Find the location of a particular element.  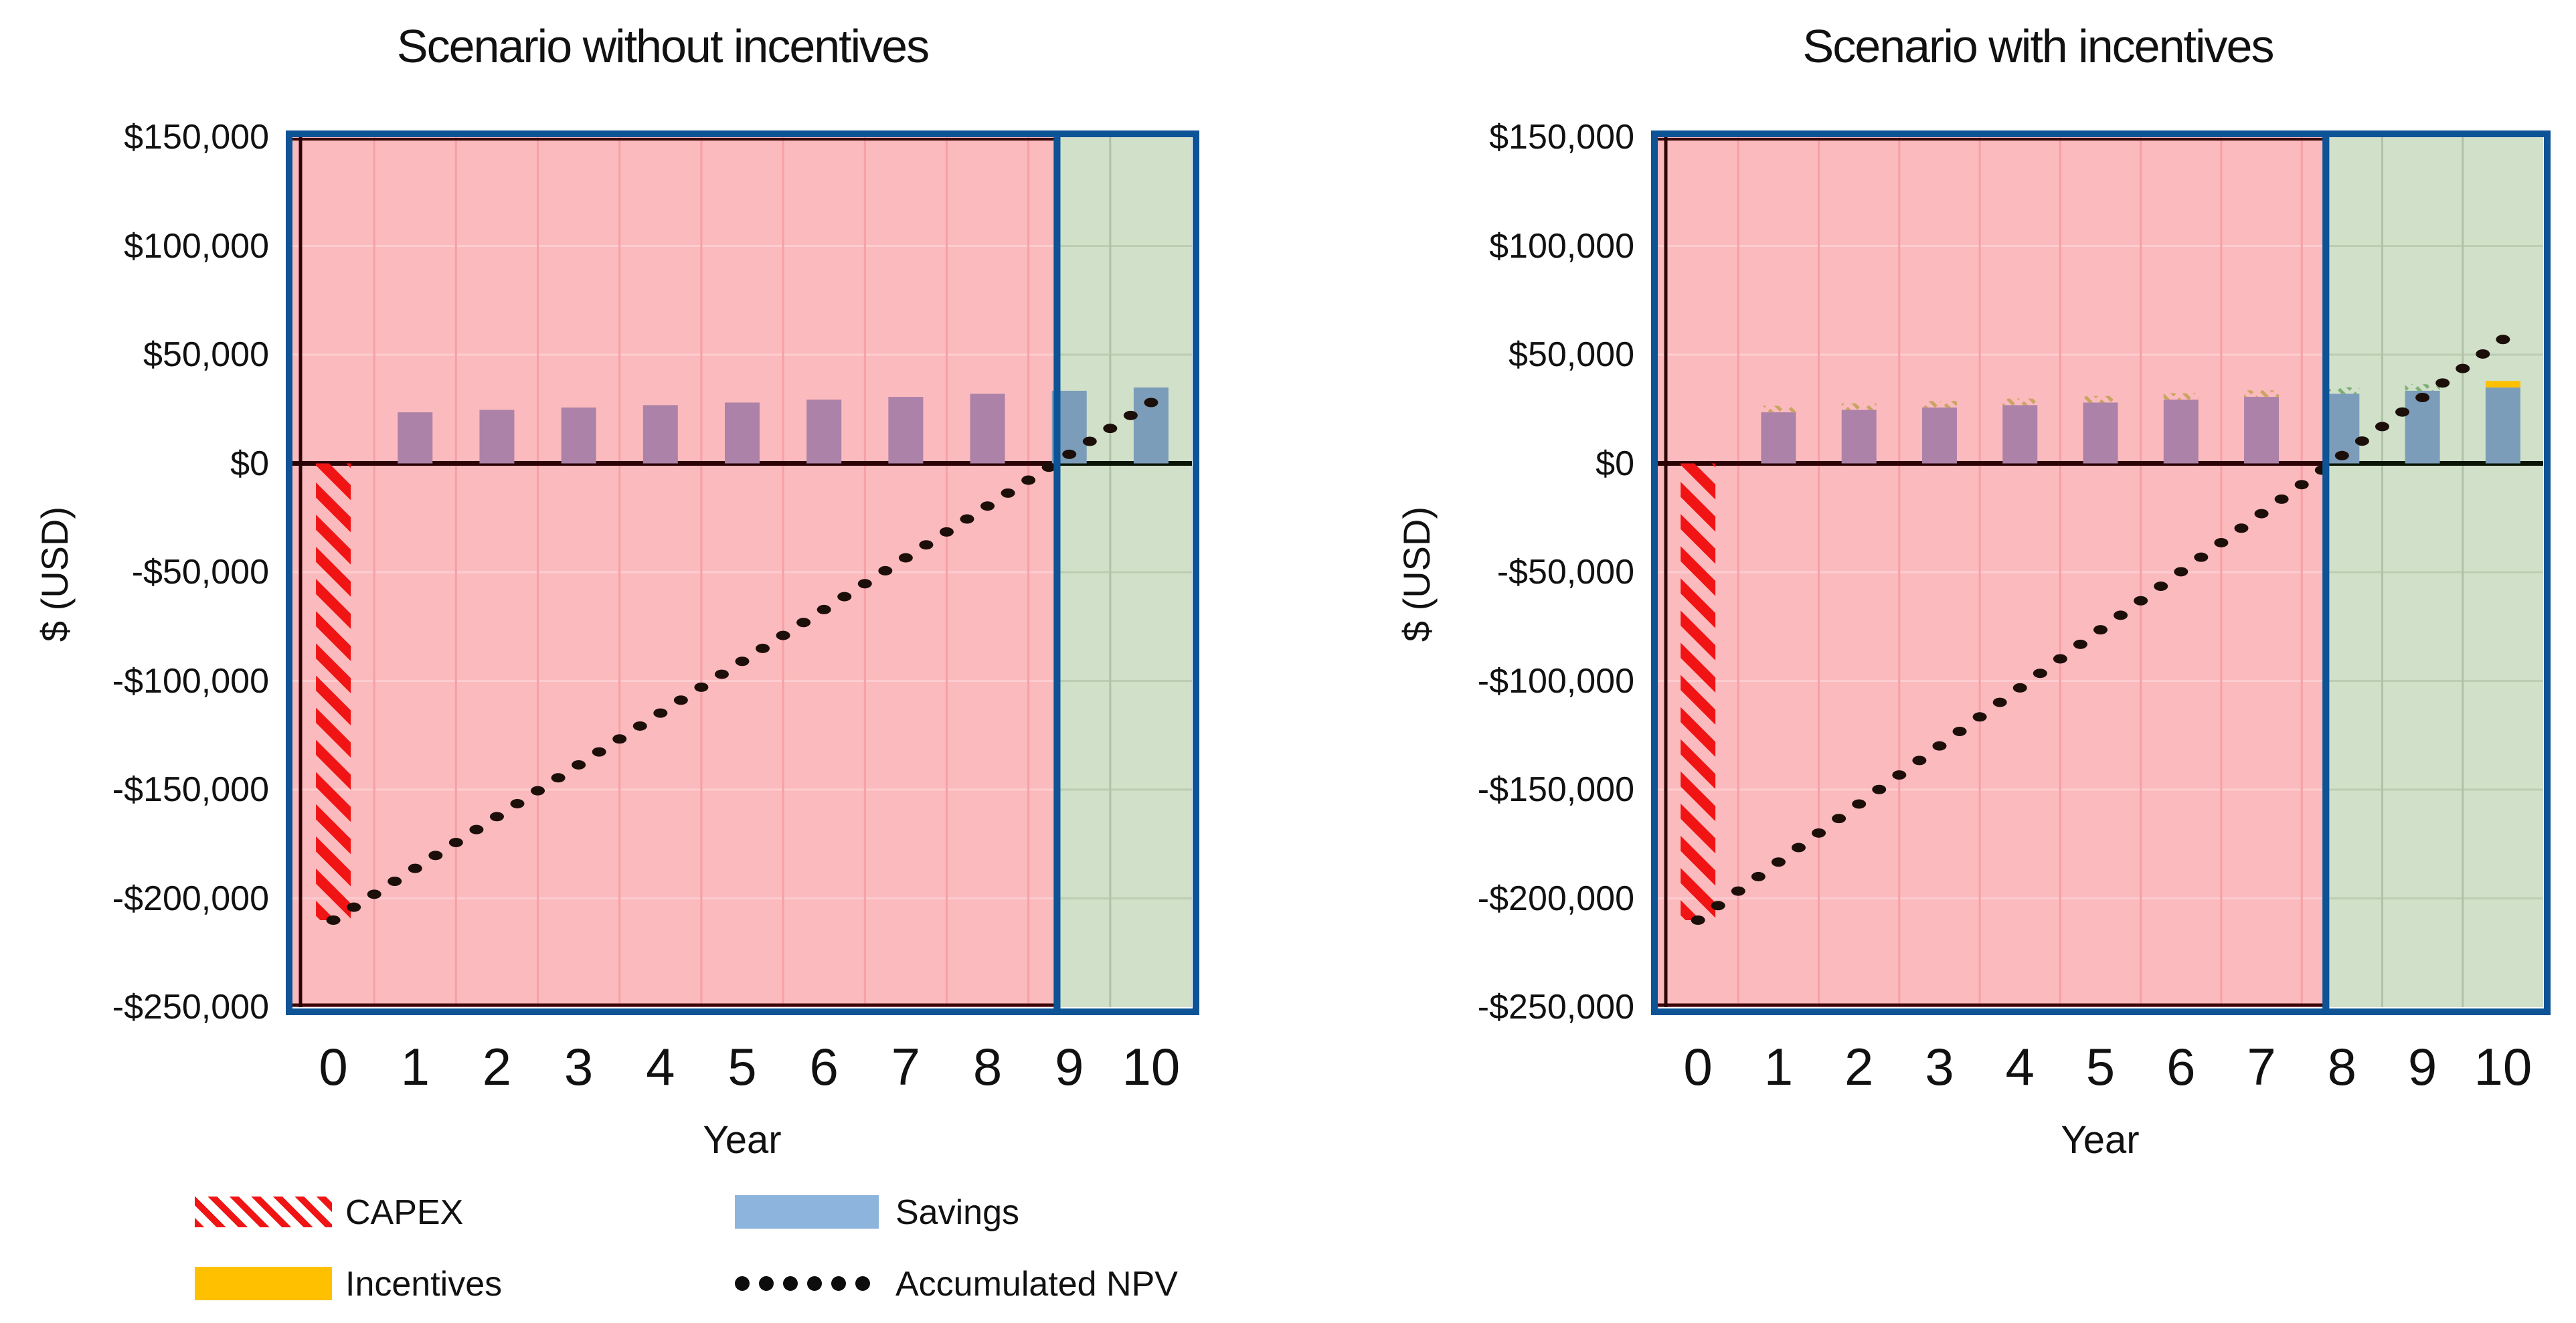

savings-swatch is located at coordinates (807, 1212).